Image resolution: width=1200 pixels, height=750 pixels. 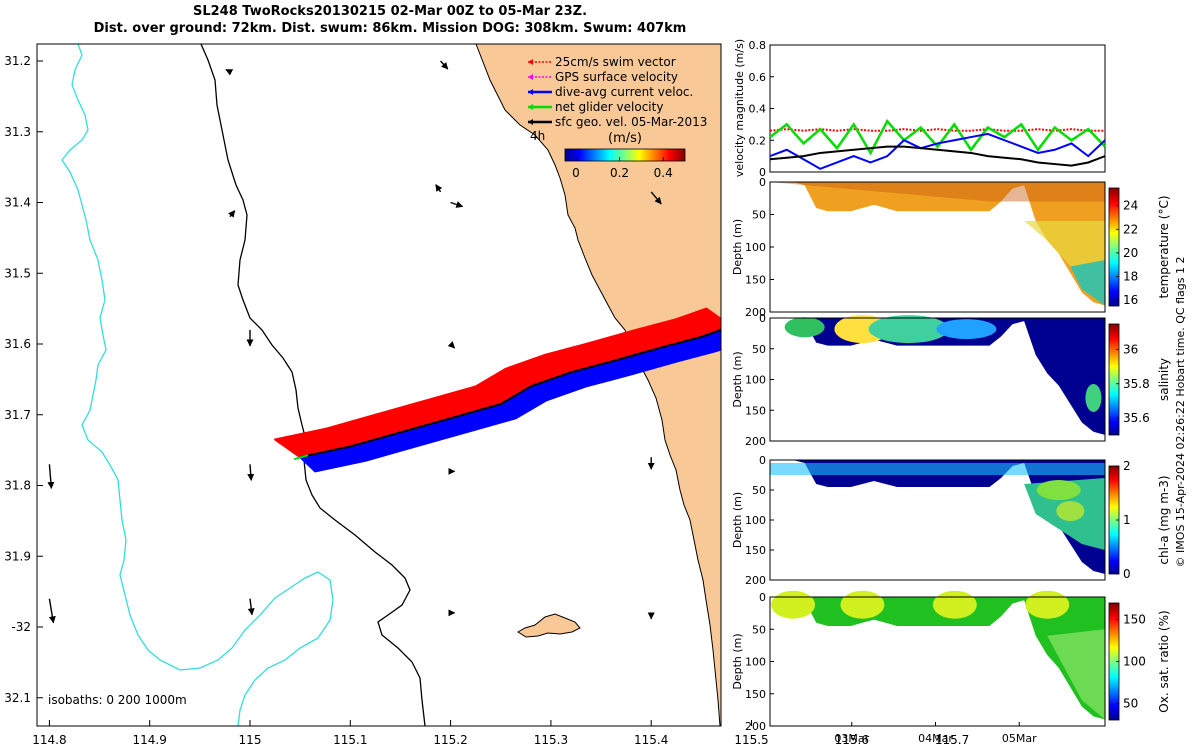 I want to click on map-x-tick-label: 115.5, so click(x=751, y=740).